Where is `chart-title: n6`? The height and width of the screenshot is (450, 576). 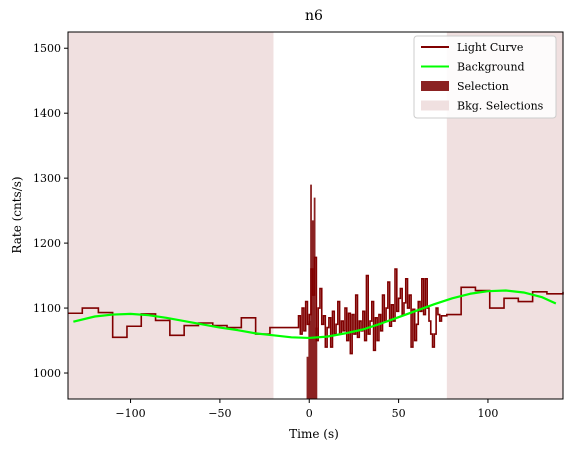 chart-title: n6 is located at coordinates (314, 16).